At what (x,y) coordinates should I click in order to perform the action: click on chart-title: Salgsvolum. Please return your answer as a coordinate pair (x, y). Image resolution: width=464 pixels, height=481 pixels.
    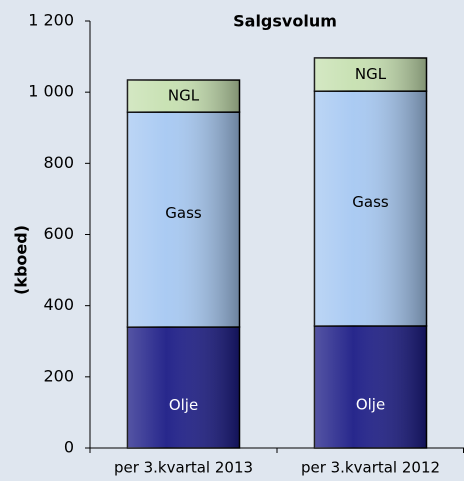
    Looking at the image, I should click on (285, 21).